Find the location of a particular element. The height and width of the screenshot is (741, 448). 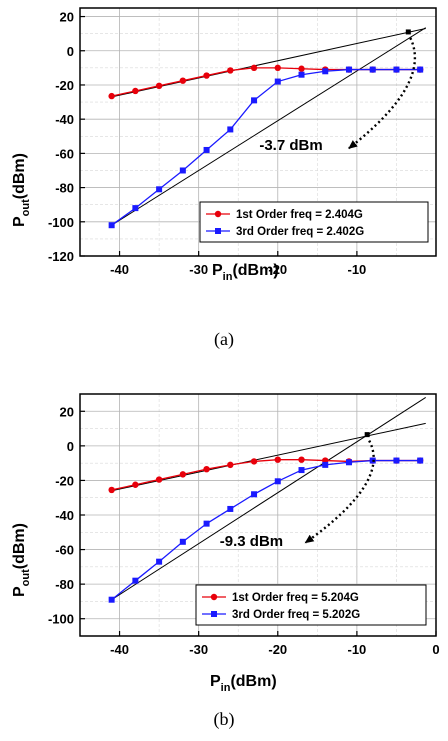

legend-label-1st-b: 1st Order freq = 5.204G is located at coordinates (295, 598).